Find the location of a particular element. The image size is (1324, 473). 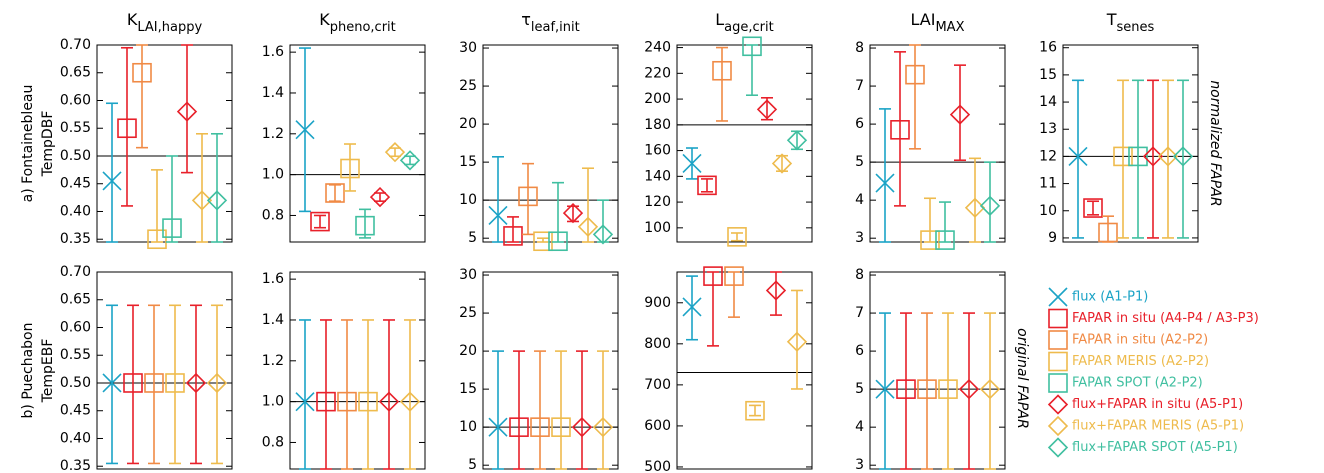

row-label: a) Fontainebleau is located at coordinates (28, 144).